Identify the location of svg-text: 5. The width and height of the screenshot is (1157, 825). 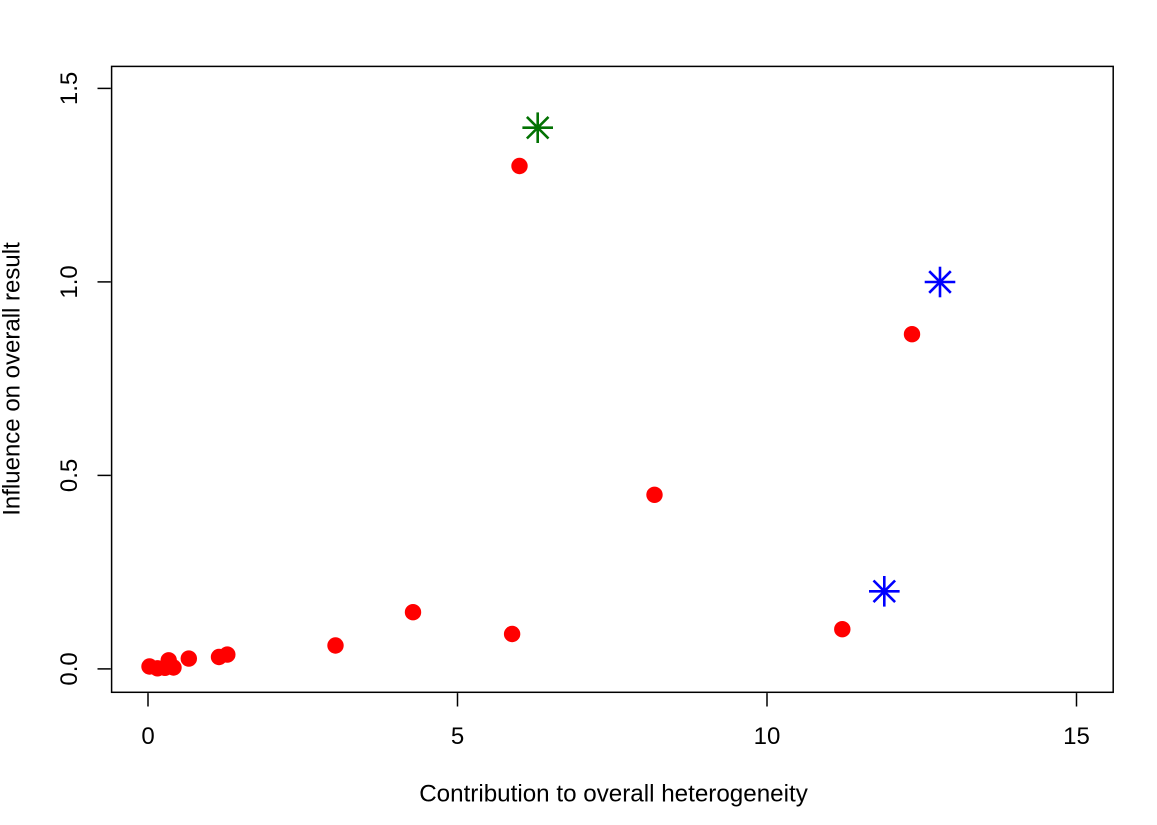
(457, 736).